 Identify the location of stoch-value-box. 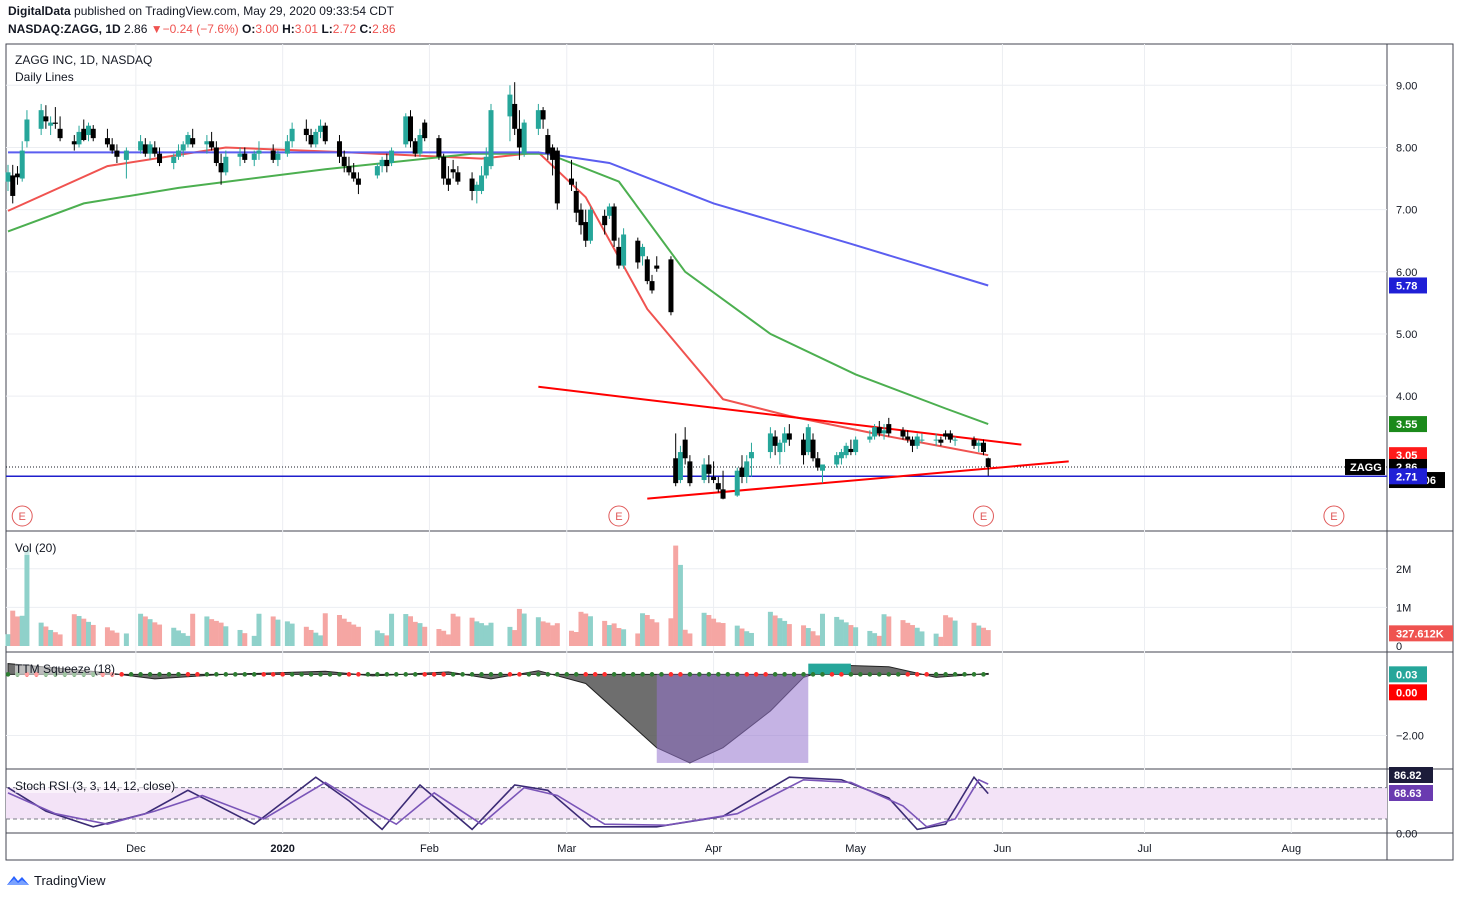
(1411, 775).